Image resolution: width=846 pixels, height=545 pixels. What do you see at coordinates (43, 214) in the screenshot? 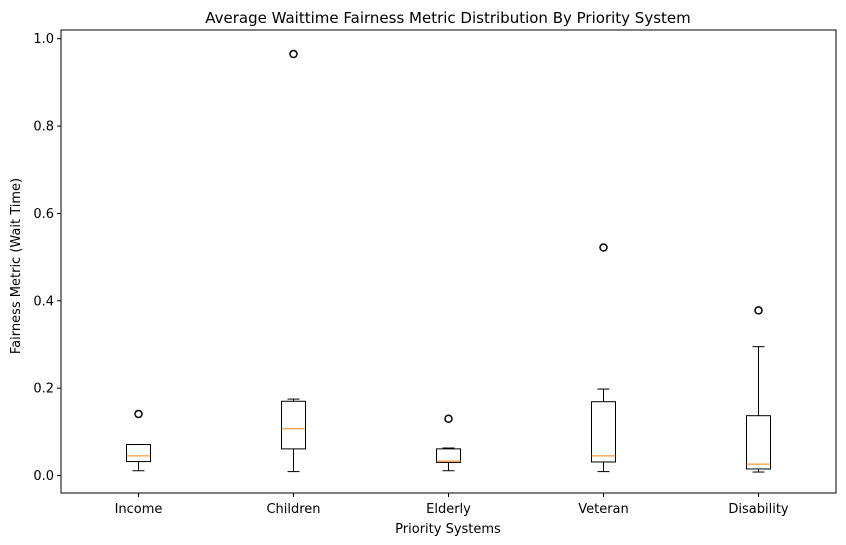
I see `y-tick-label: 0.6` at bounding box center [43, 214].